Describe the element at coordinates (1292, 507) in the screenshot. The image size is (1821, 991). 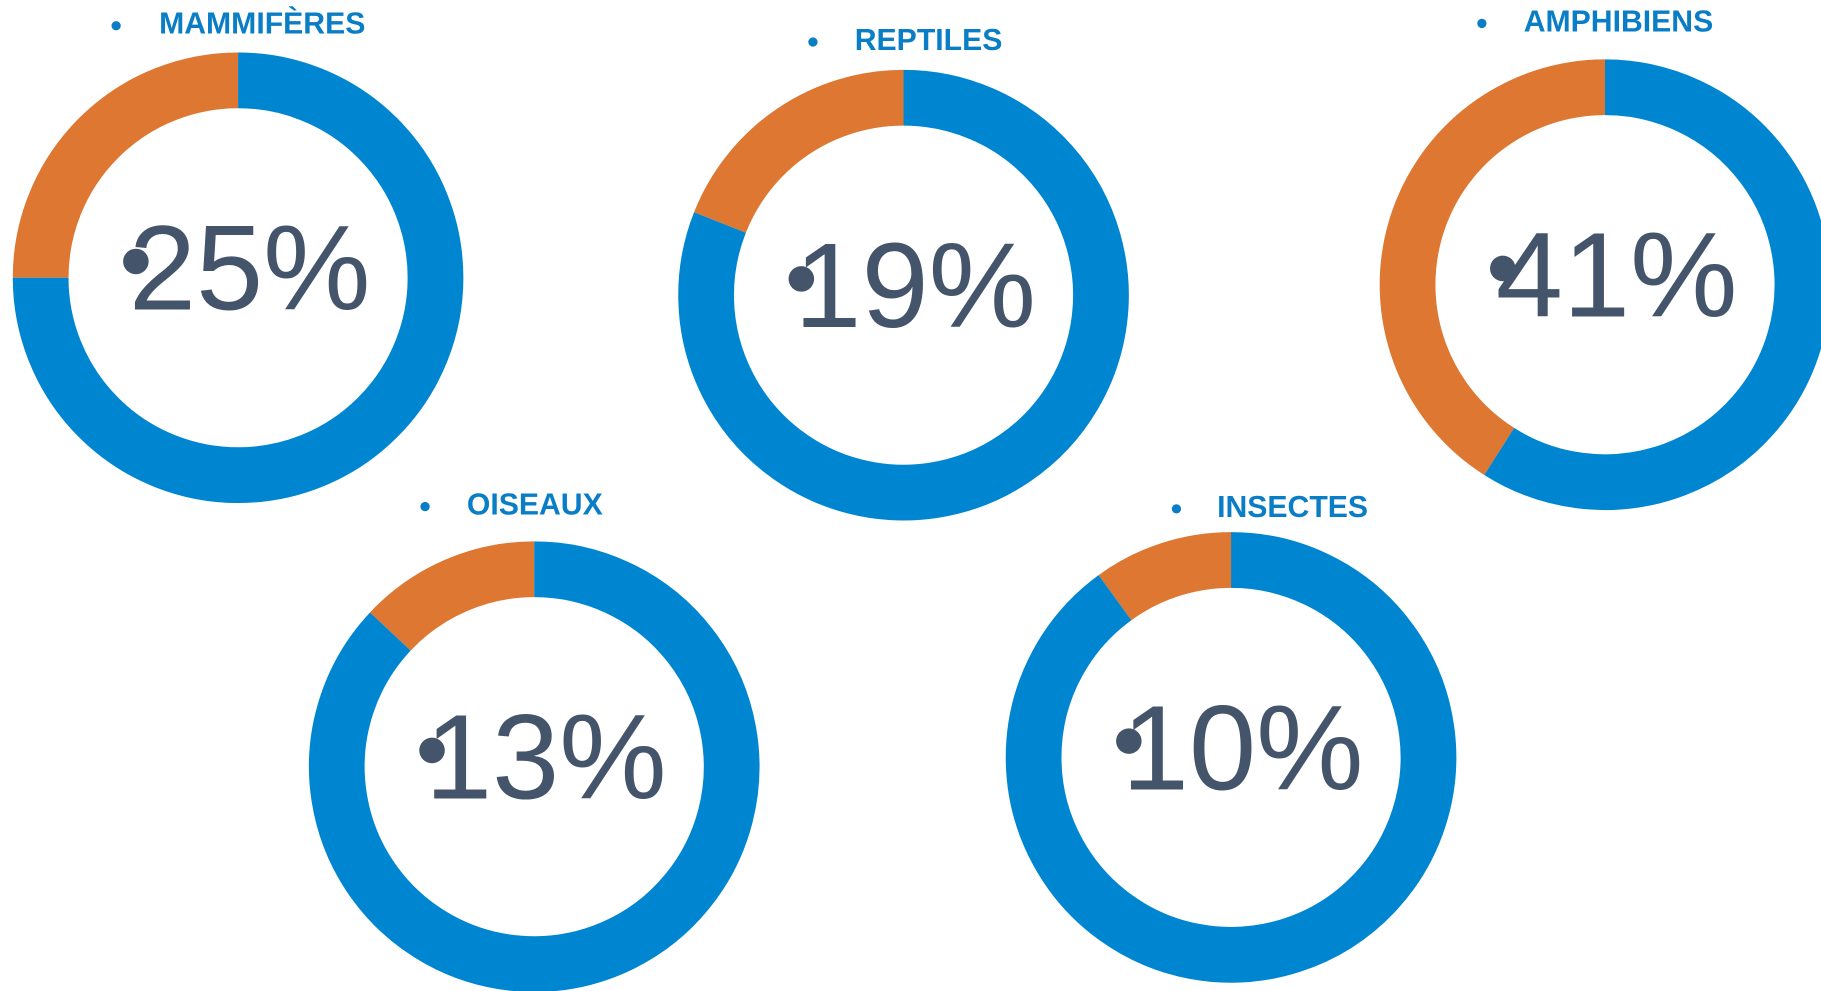
I see `chart-title: INSECTES` at that location.